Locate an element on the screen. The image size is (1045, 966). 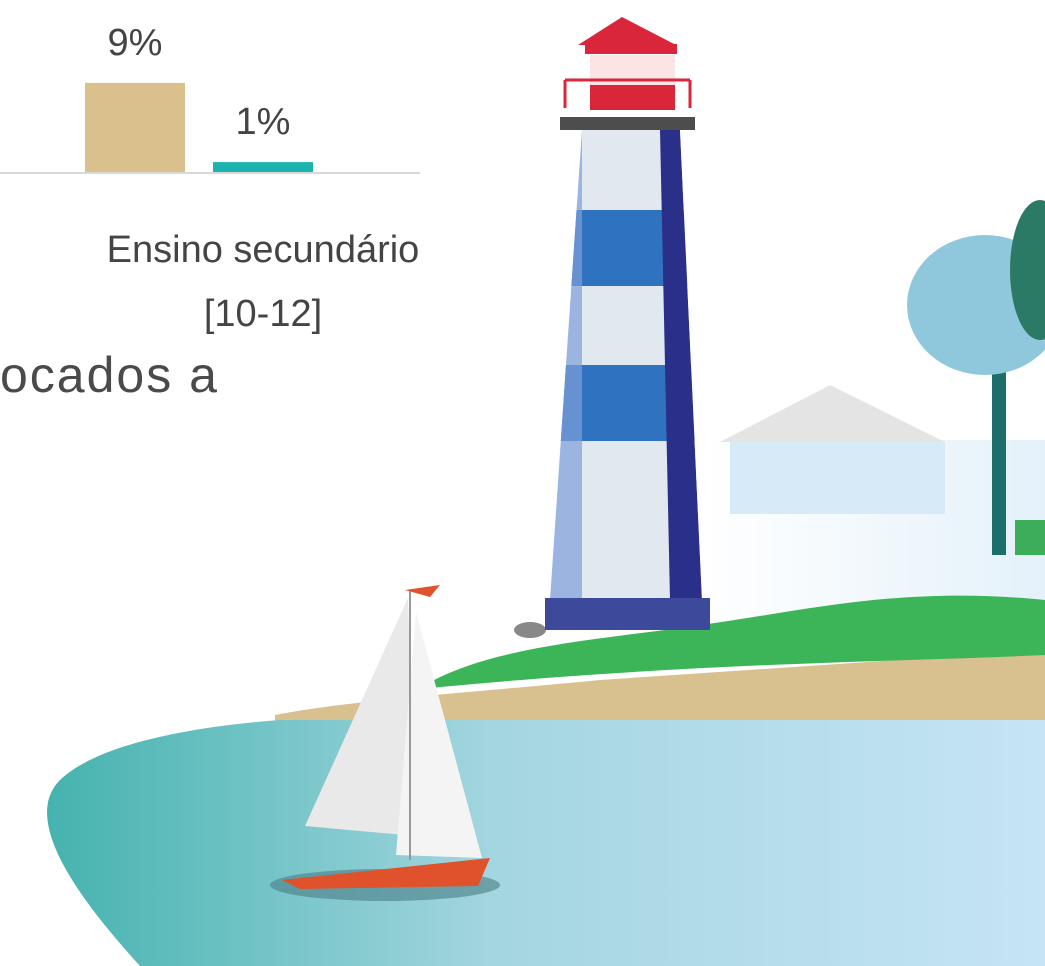
annotation: ocados a is located at coordinates (109, 375).